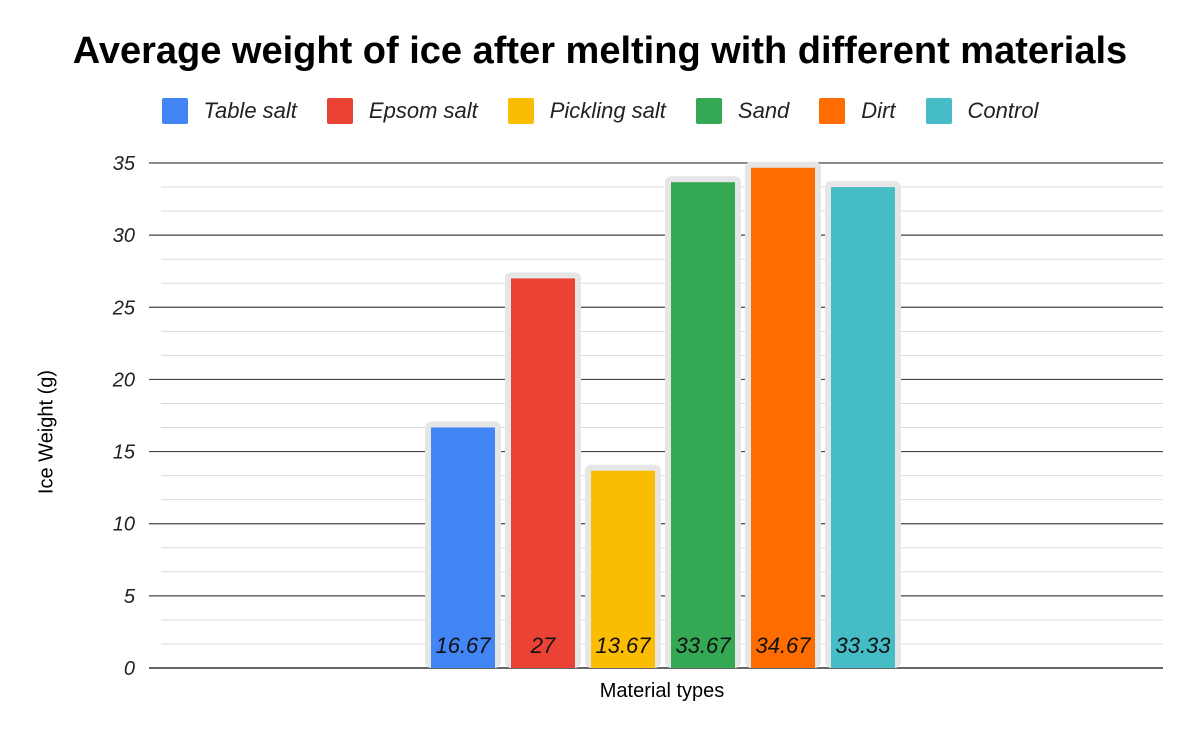  Describe the element at coordinates (124, 453) in the screenshot. I see `y-tick-label: 15` at that location.